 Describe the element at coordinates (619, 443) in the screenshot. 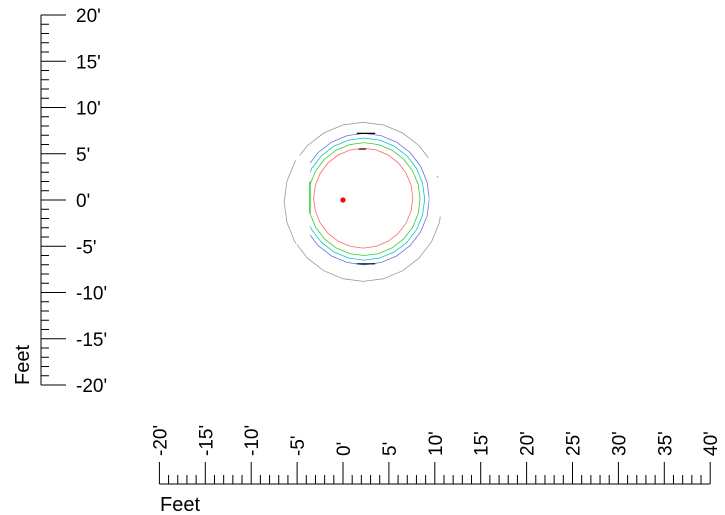

I see `x-tick-label: 30'` at that location.